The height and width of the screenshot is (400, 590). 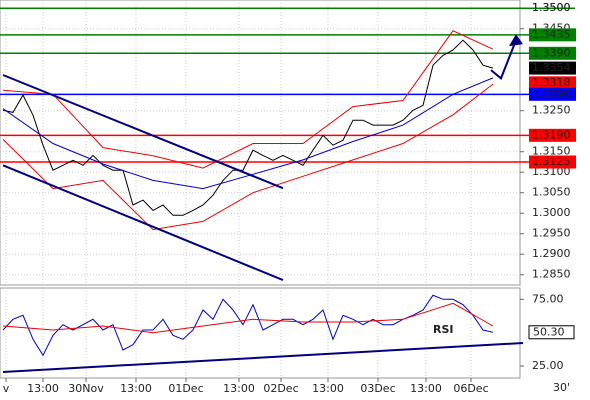 What do you see at coordinates (551, 192) in the screenshot?
I see `y-tick-label: 1.3050` at bounding box center [551, 192].